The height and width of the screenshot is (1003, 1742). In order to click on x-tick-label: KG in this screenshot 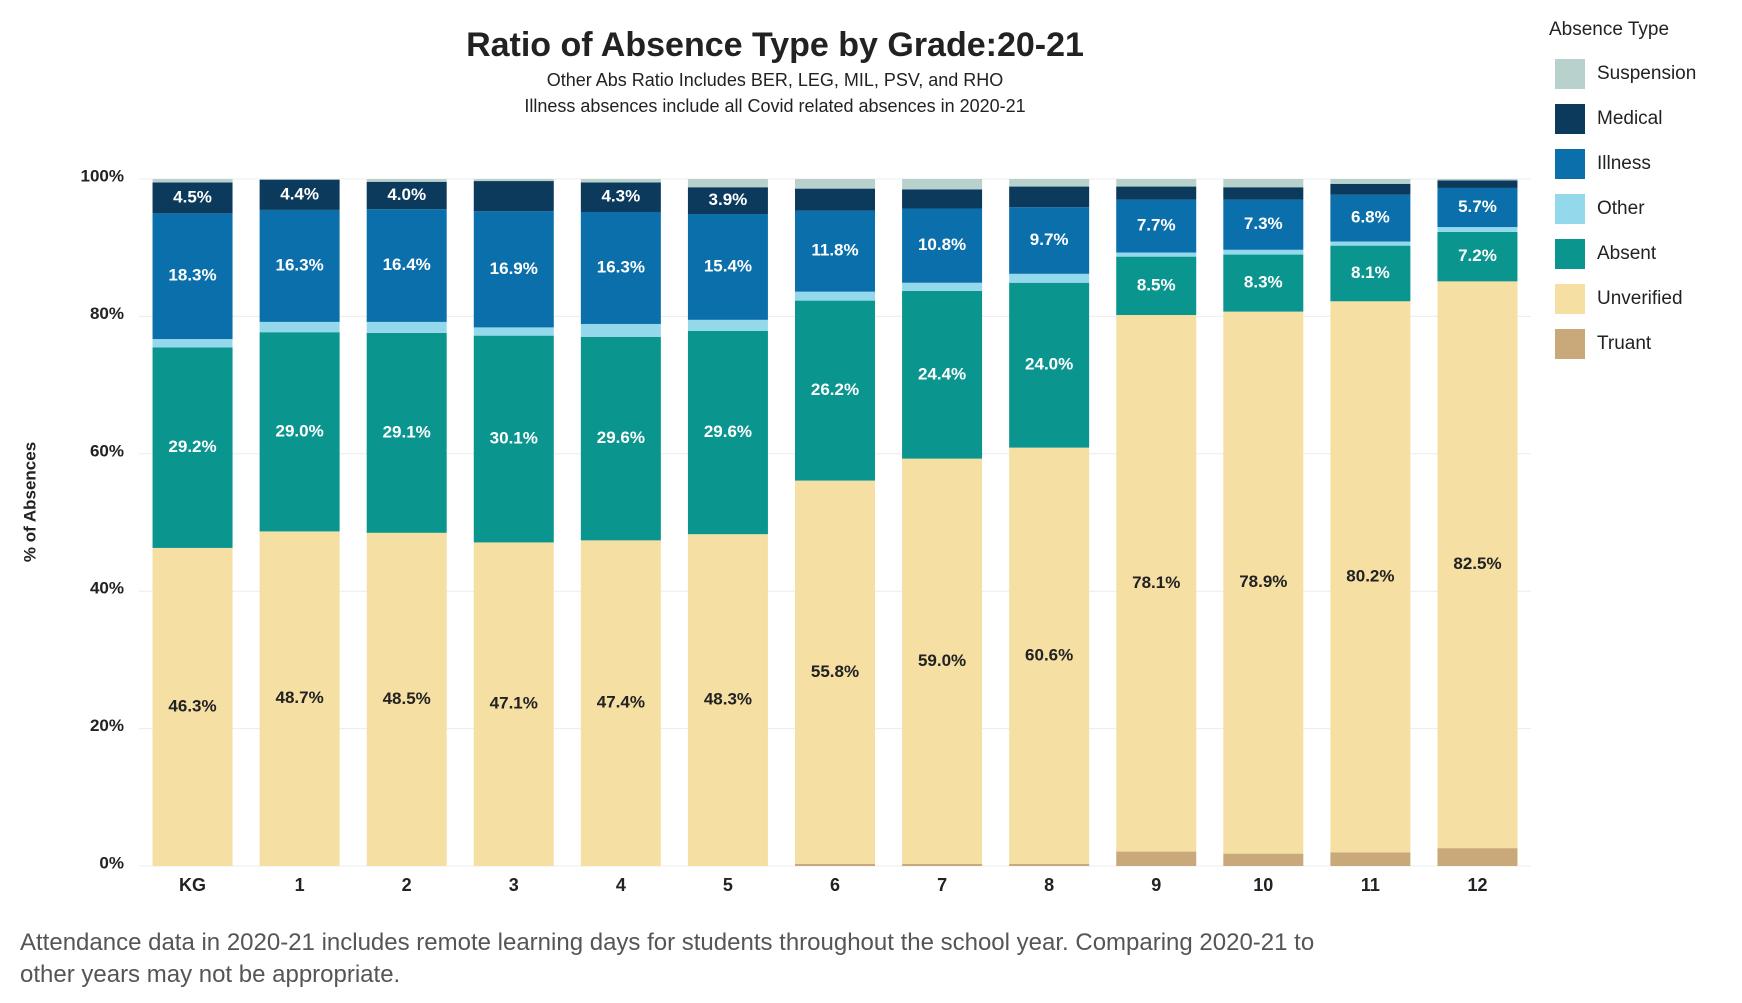, I will do `click(192, 885)`.